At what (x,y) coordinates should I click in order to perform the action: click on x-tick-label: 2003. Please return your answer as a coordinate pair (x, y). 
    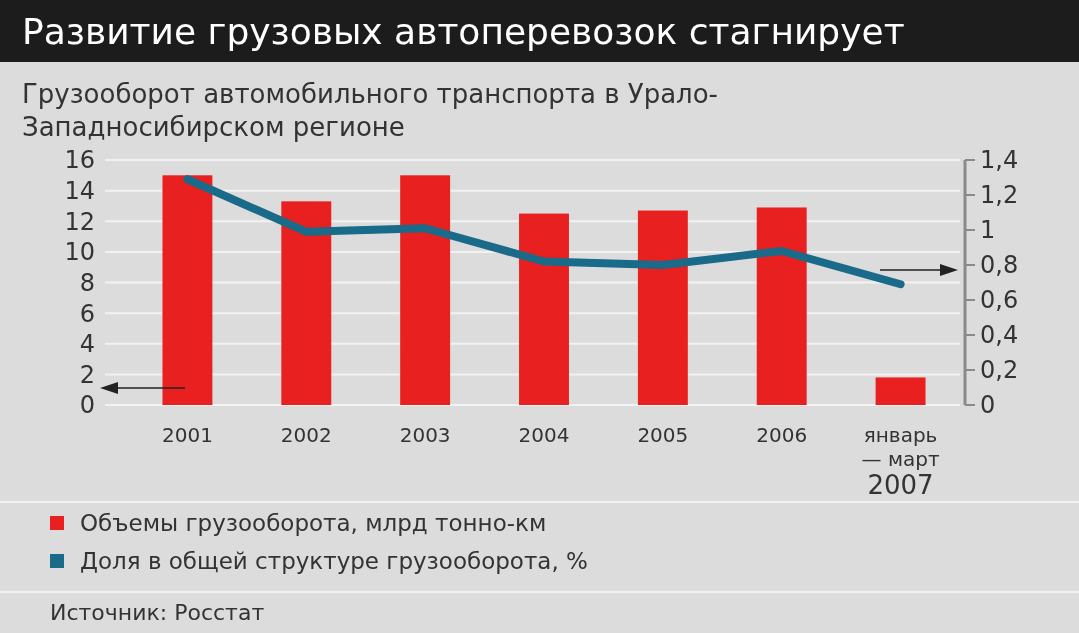
    Looking at the image, I should click on (425, 435).